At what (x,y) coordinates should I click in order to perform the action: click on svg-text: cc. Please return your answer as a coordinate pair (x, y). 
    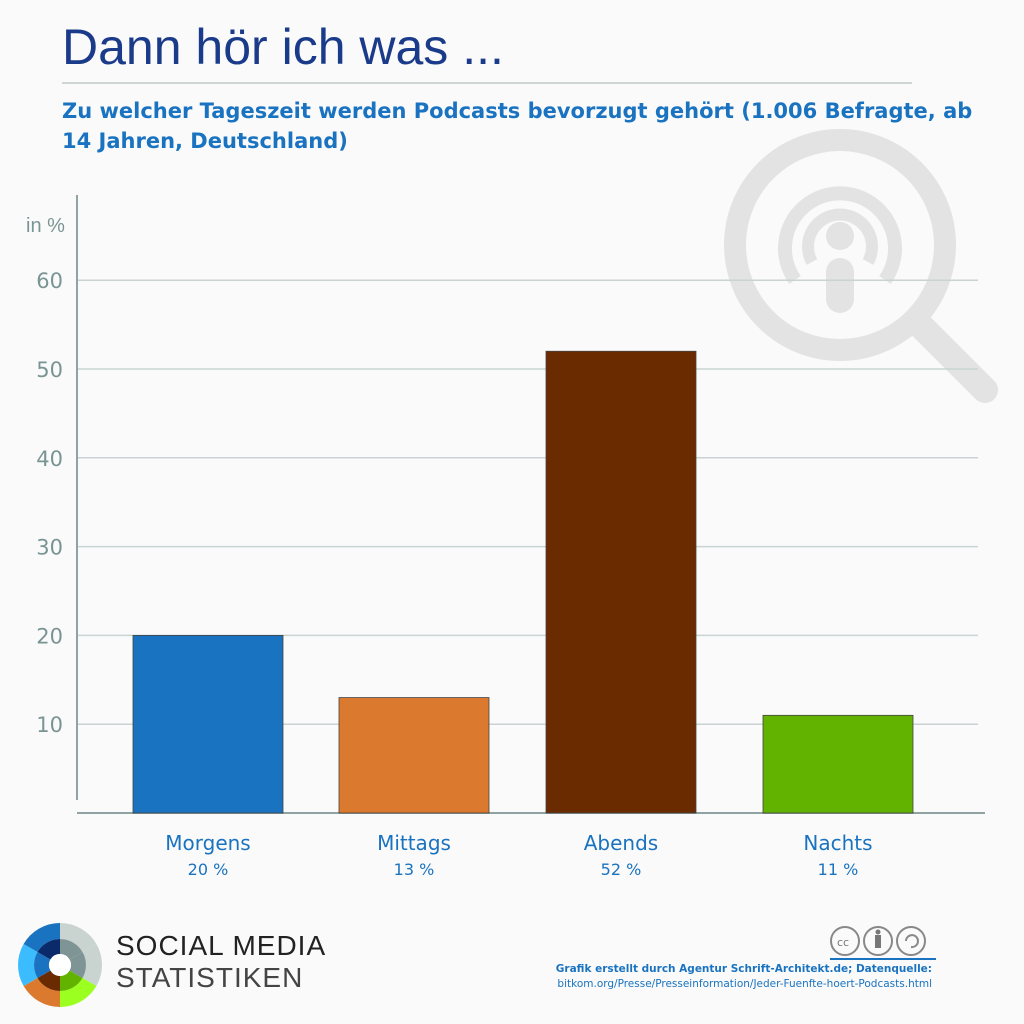
    Looking at the image, I should click on (843, 942).